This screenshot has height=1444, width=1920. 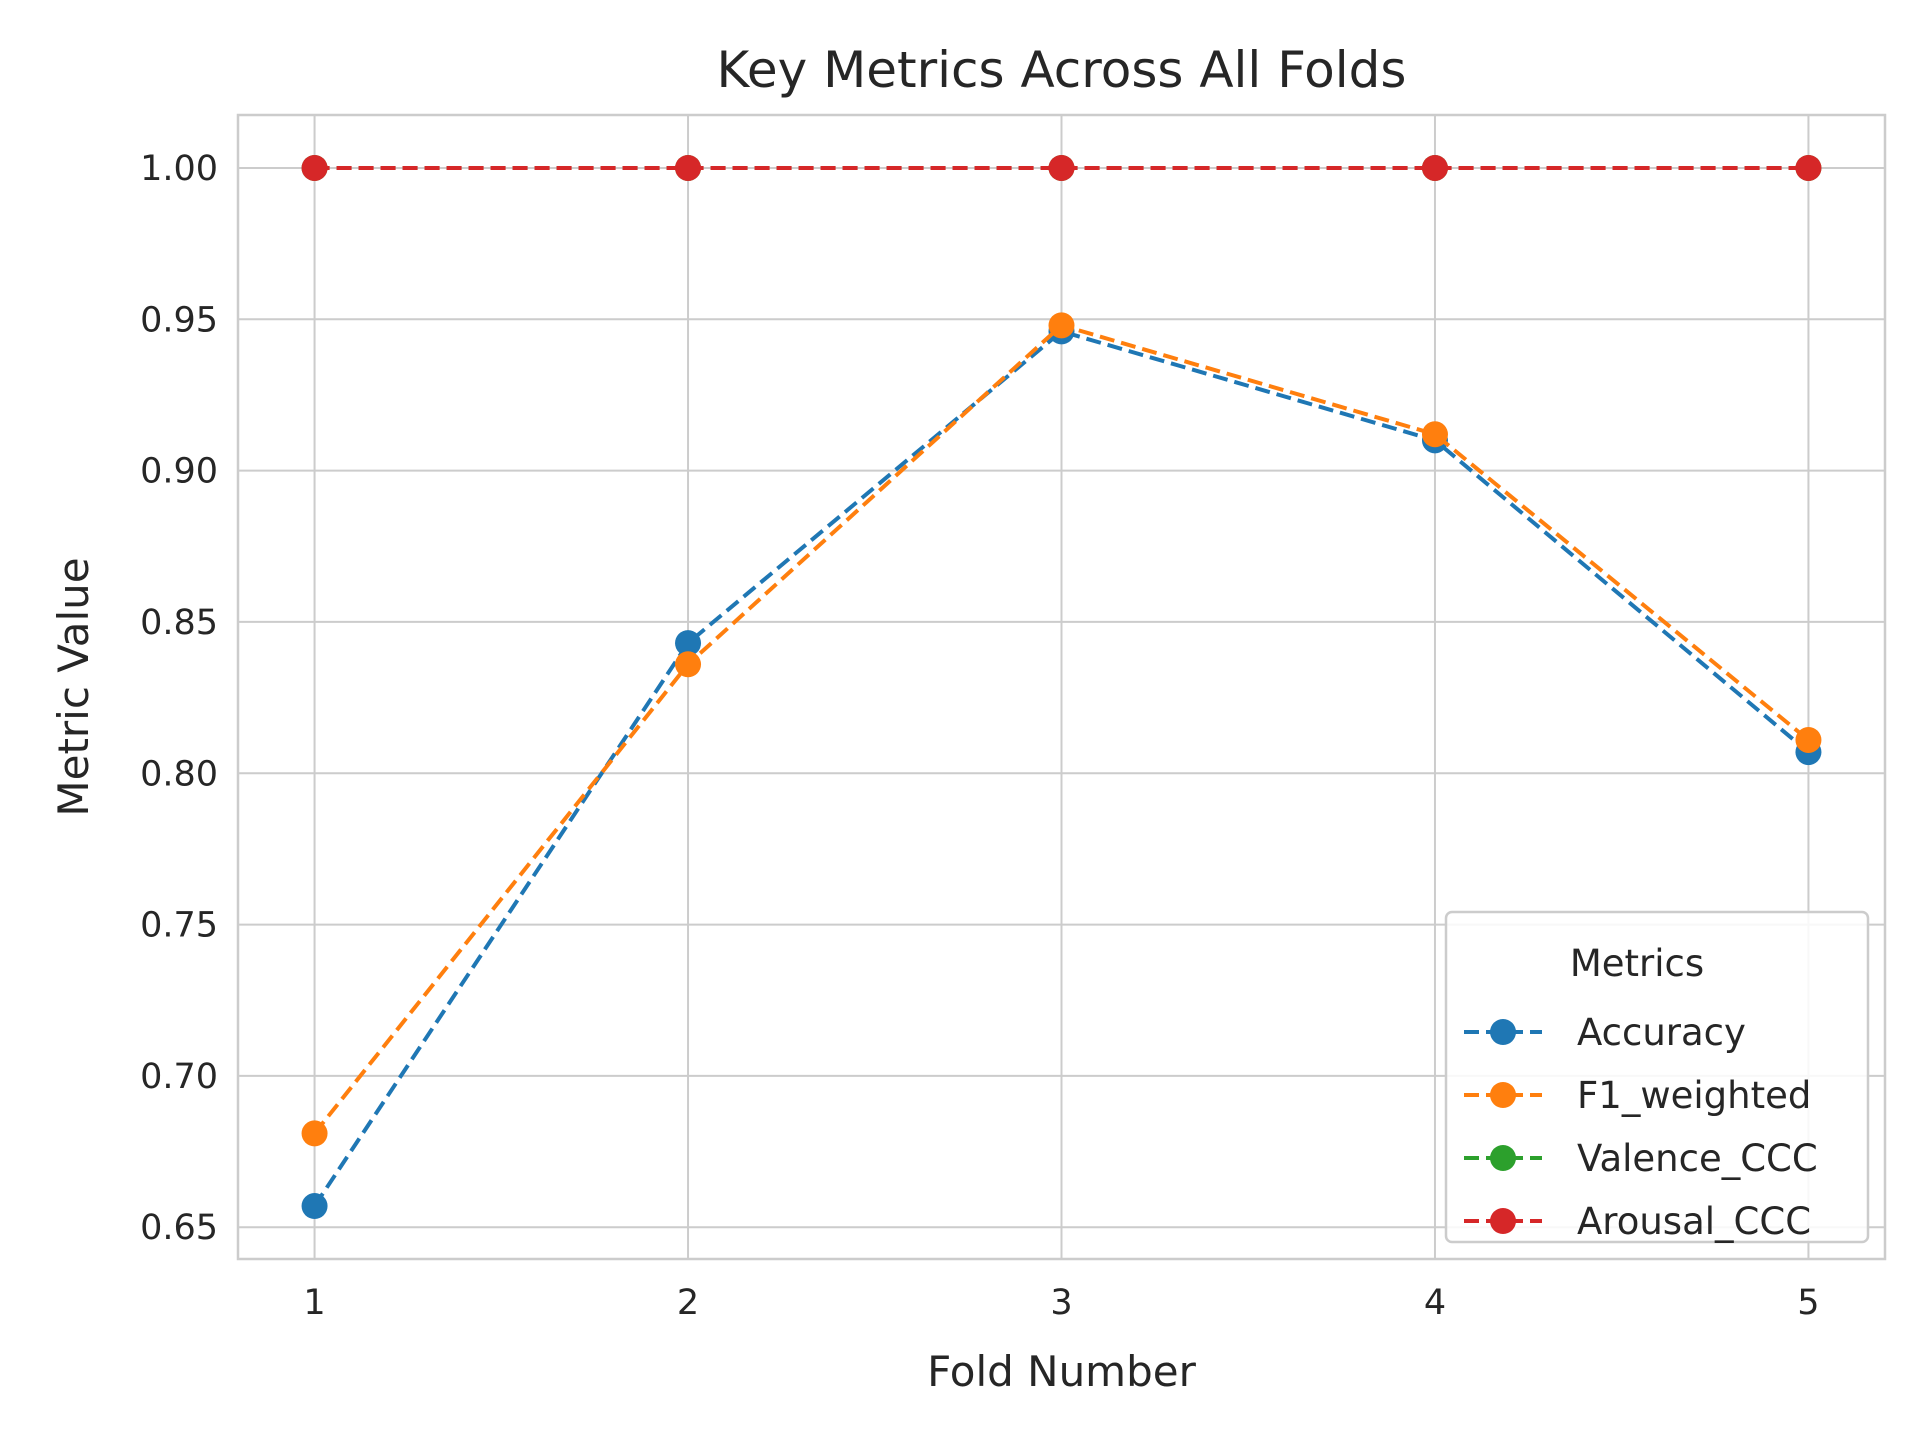 I want to click on legend-title: Metrics, so click(x=1637, y=963).